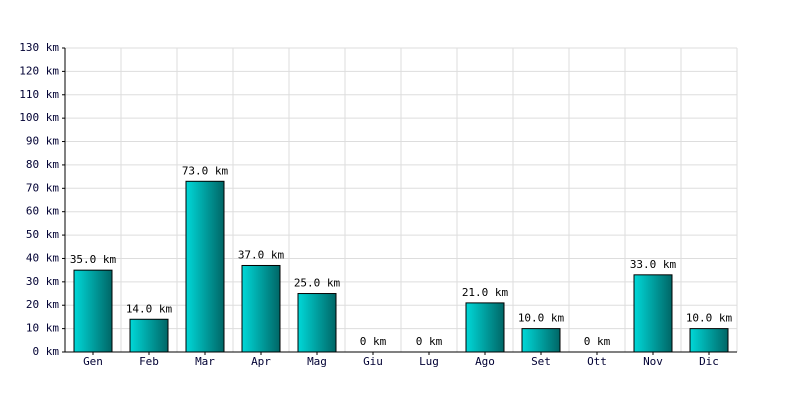 The image size is (800, 404). What do you see at coordinates (42, 164) in the screenshot?
I see `y-tick-label: 80 km` at bounding box center [42, 164].